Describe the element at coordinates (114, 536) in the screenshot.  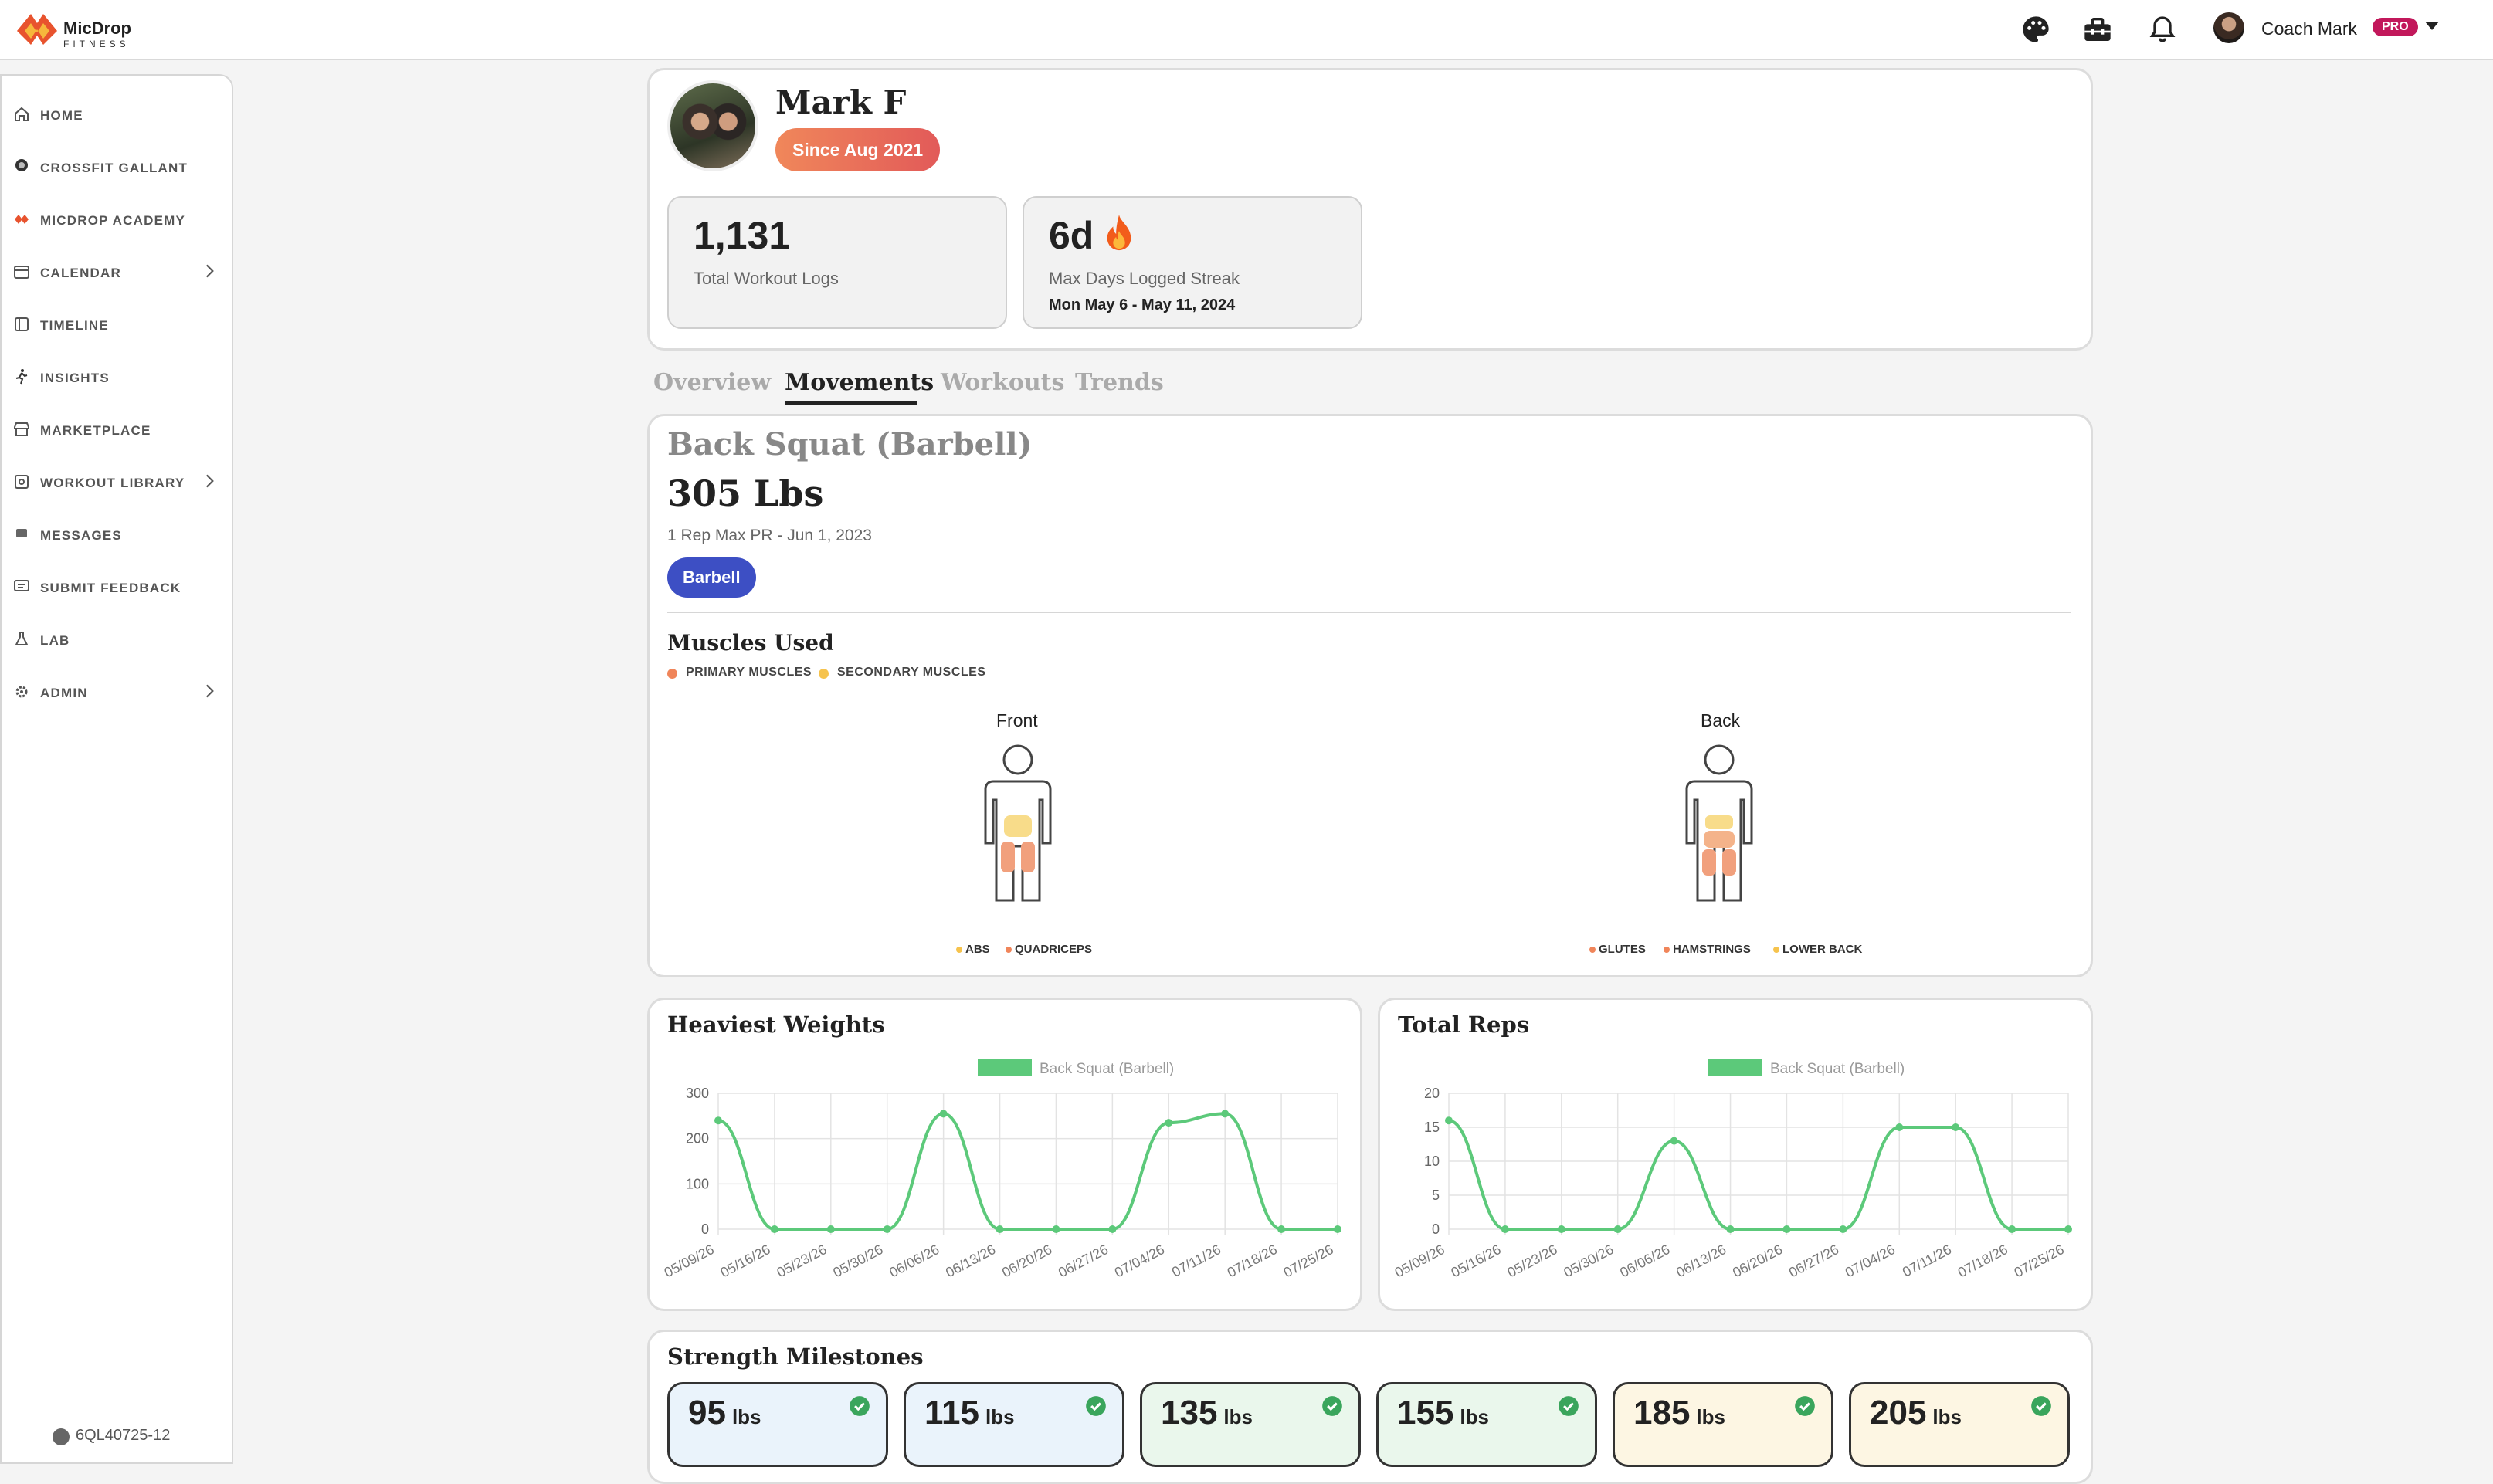
I see `sidebar-item-messages: MESSAGES` at that location.